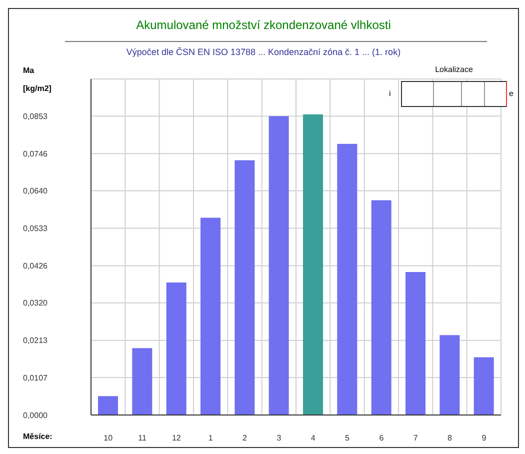 This screenshot has height=454, width=525. What do you see at coordinates (415, 438) in the screenshot?
I see `x-tick-label: 7` at bounding box center [415, 438].